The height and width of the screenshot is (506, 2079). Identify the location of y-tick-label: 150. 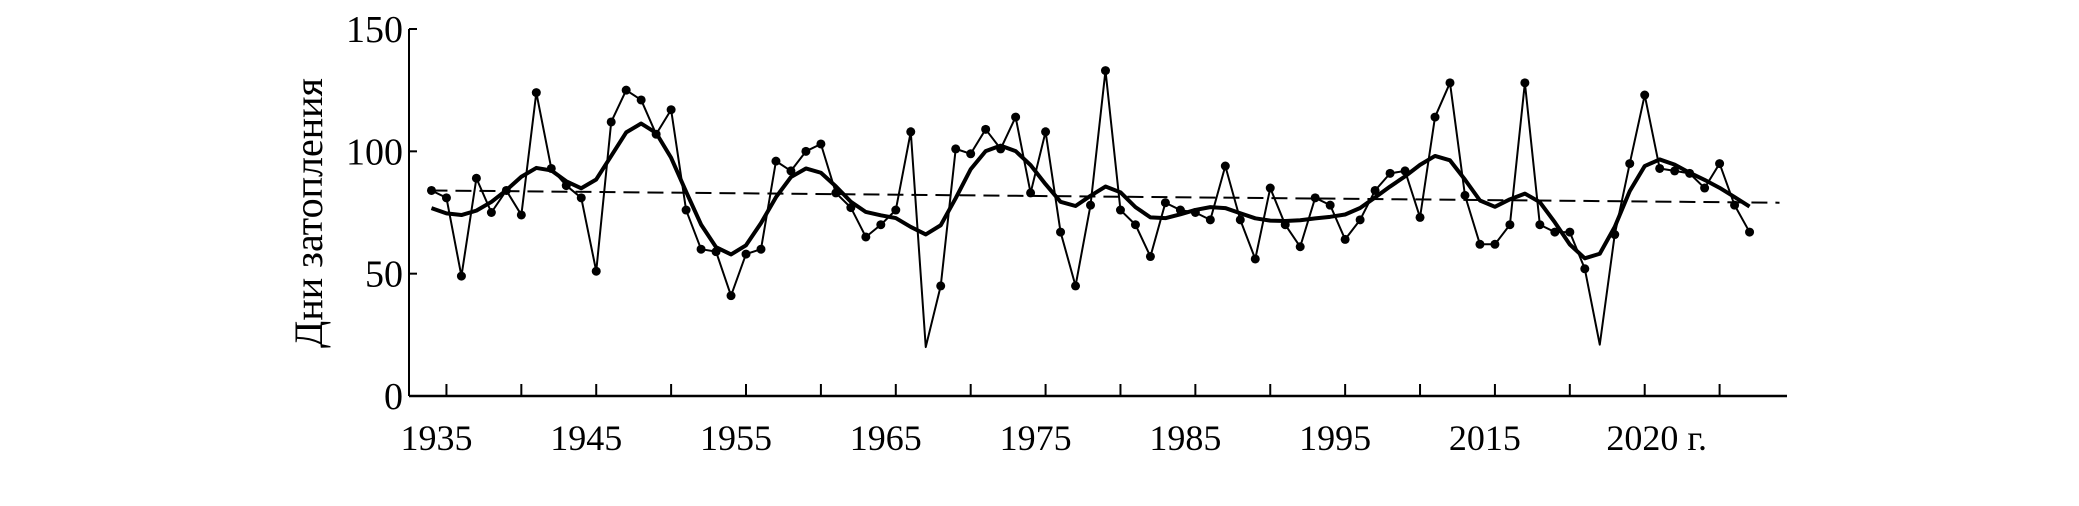
(374, 30).